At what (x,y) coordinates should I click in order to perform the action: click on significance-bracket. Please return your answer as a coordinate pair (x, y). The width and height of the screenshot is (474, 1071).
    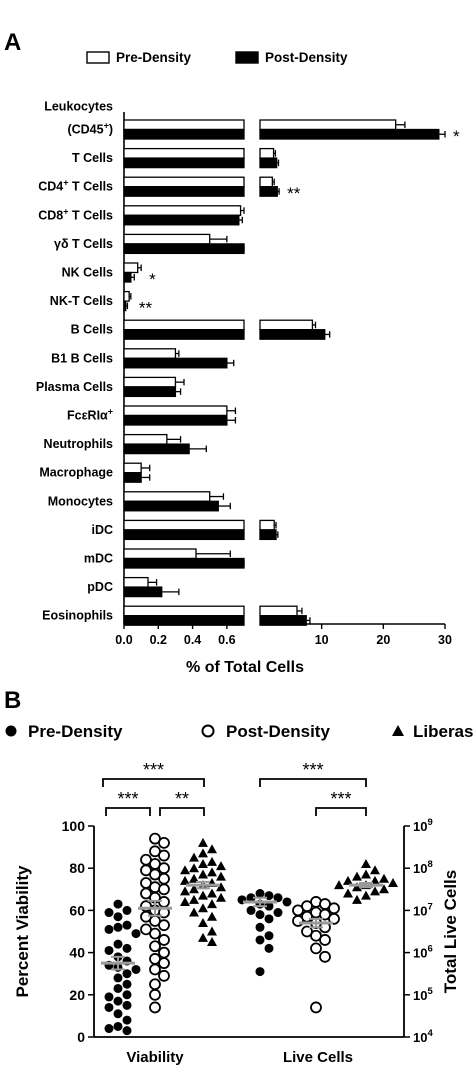
    Looking at the image, I should click on (313, 782).